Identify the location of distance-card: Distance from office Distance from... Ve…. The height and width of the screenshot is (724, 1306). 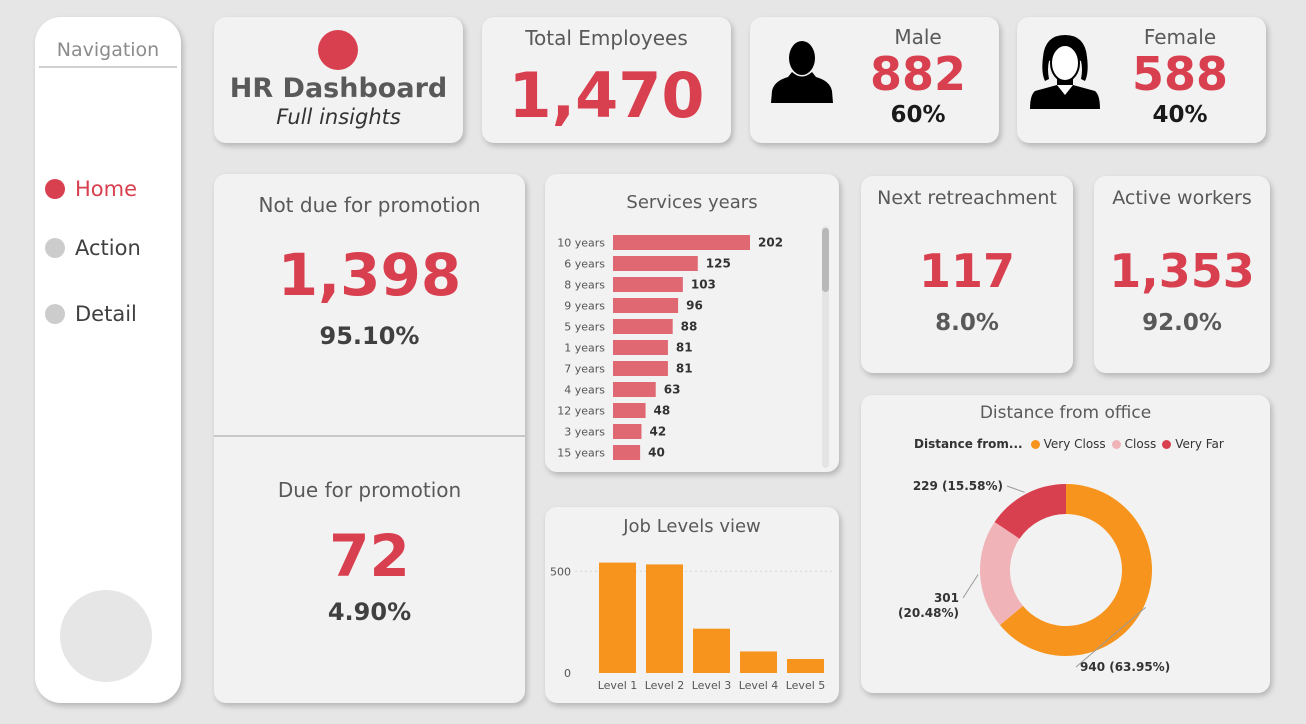
(1065, 544).